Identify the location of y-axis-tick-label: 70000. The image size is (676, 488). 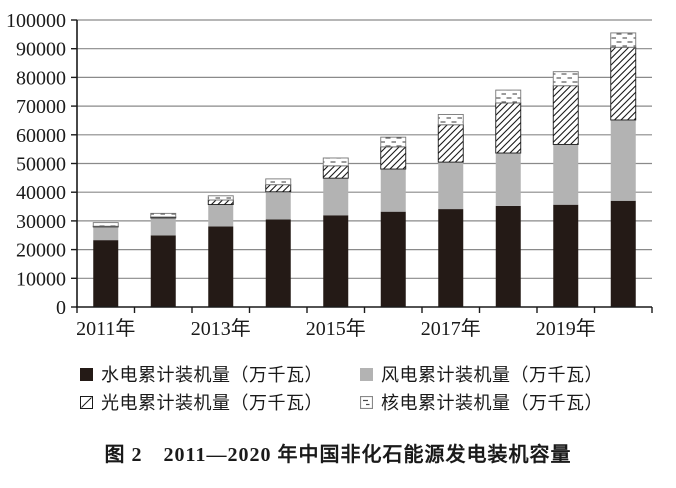
(41, 107).